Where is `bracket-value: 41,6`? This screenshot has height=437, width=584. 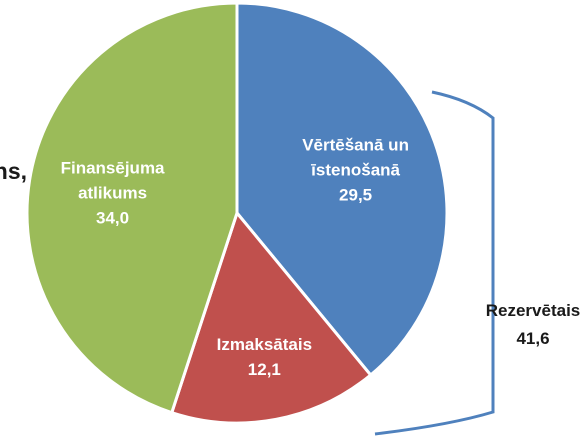
bracket-value: 41,6 is located at coordinates (533, 338).